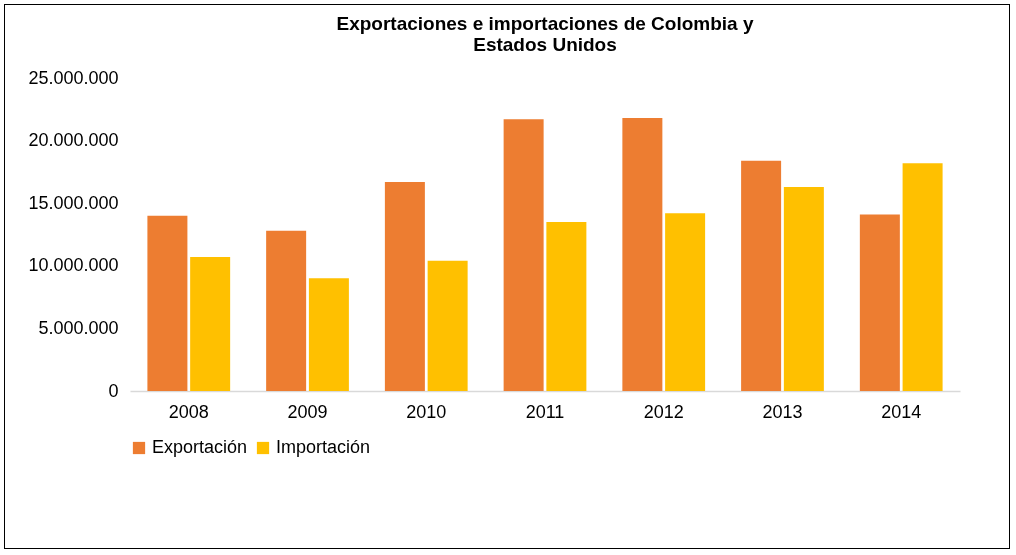 This screenshot has width=1016, height=555. Describe the element at coordinates (782, 411) in the screenshot. I see `x-tick-label: 2013` at that location.